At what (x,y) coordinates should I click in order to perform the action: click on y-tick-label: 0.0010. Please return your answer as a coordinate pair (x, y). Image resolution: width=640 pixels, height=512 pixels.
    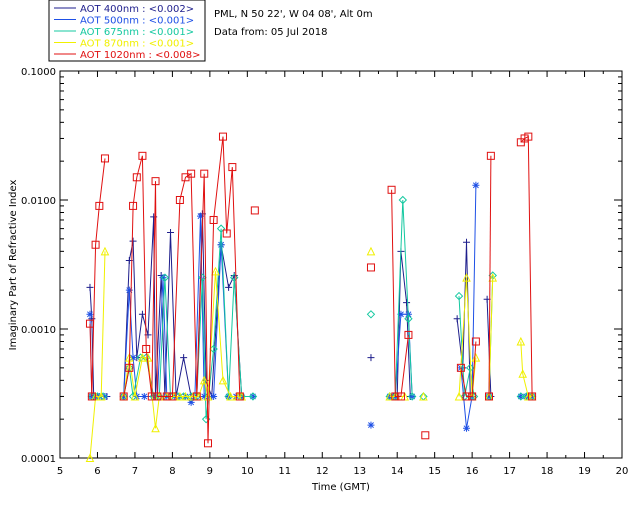
    Looking at the image, I should click on (38, 330).